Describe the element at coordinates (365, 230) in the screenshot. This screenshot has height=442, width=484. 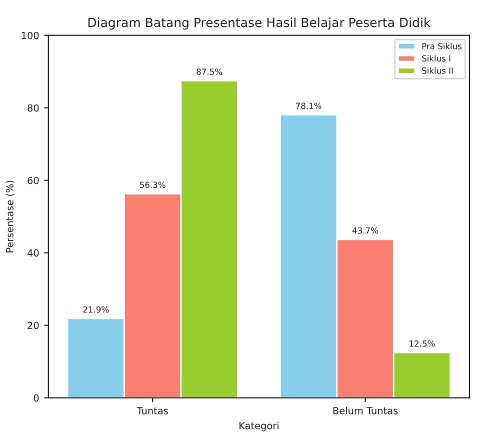
I see `data-label: 43.7%` at that location.